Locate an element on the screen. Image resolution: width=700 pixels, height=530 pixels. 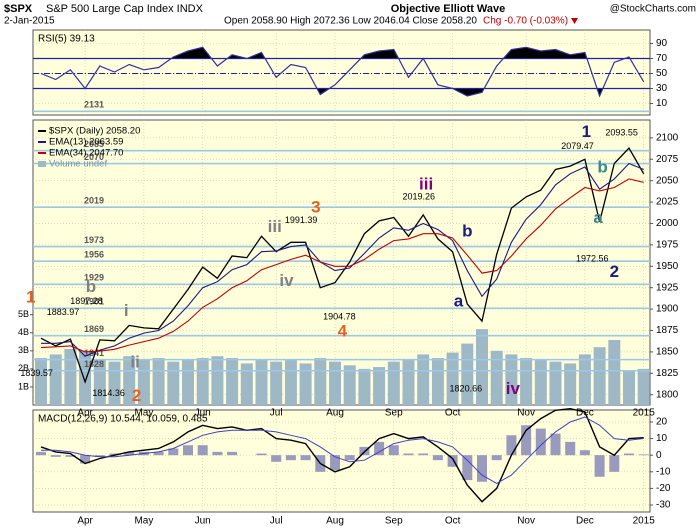
x-tick-label: Dec is located at coordinates (585, 521).